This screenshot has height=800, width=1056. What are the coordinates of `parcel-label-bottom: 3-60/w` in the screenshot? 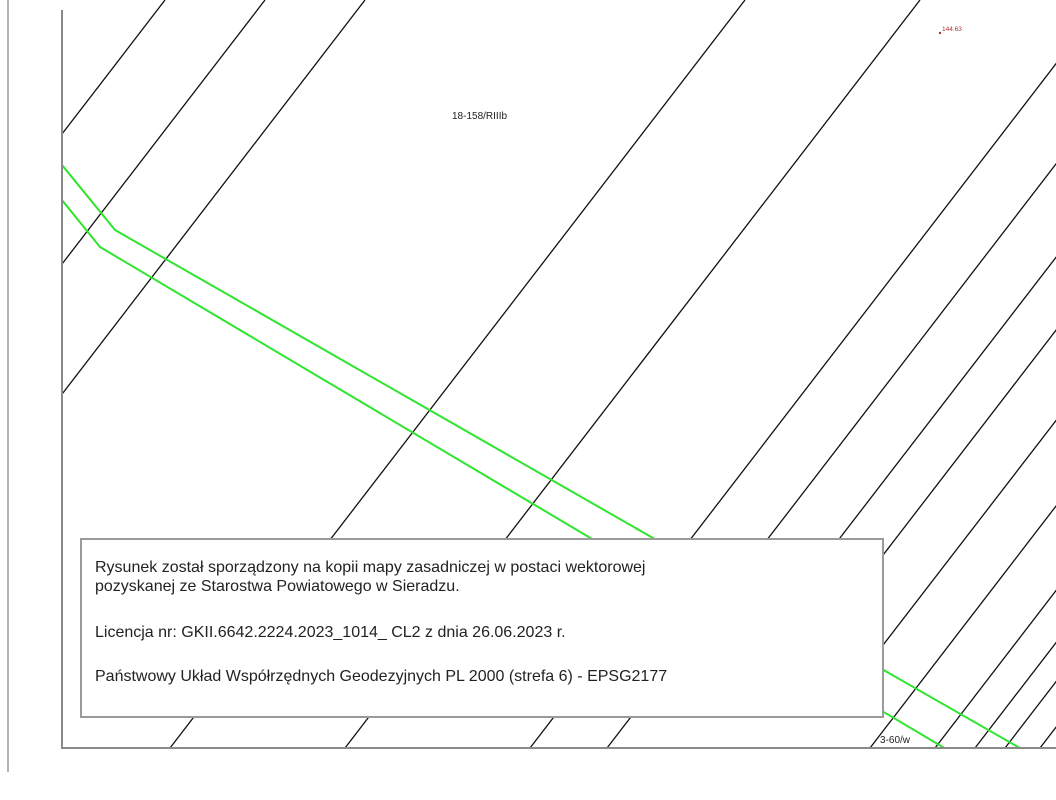 It's located at (895, 740).